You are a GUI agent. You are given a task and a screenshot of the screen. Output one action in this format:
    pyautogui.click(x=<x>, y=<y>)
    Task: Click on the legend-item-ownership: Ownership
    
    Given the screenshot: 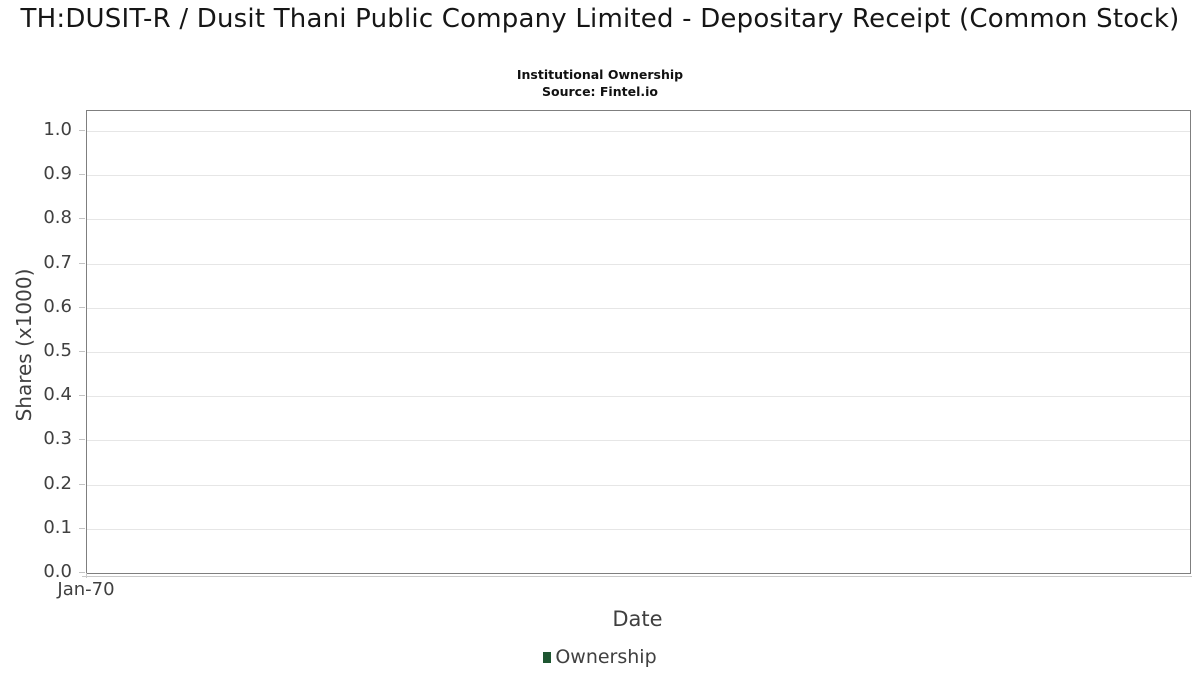 What is the action you would take?
    pyautogui.click(x=600, y=657)
    